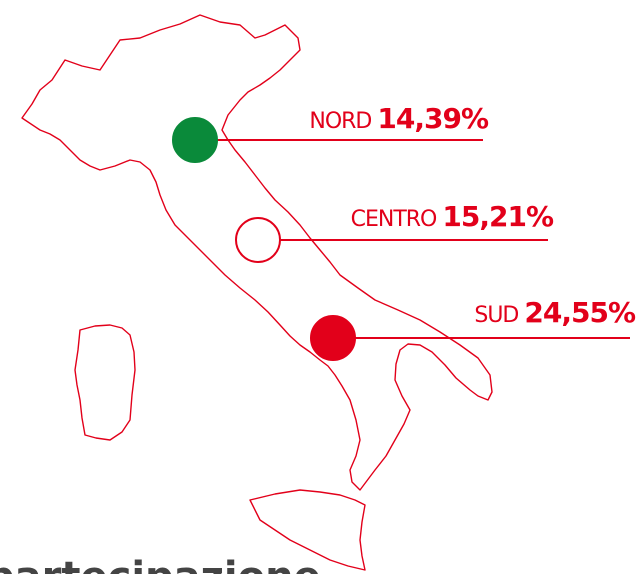  I want to click on sardinia, so click(105, 382).